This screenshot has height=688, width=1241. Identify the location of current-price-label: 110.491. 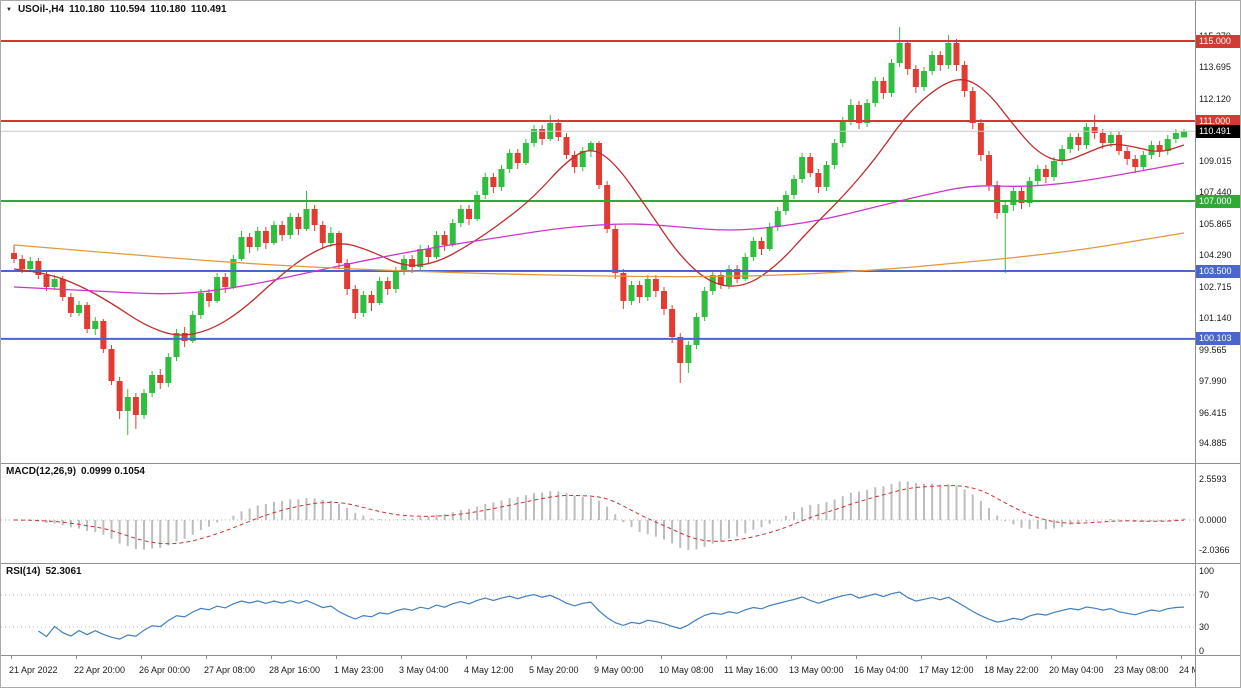
(1218, 131).